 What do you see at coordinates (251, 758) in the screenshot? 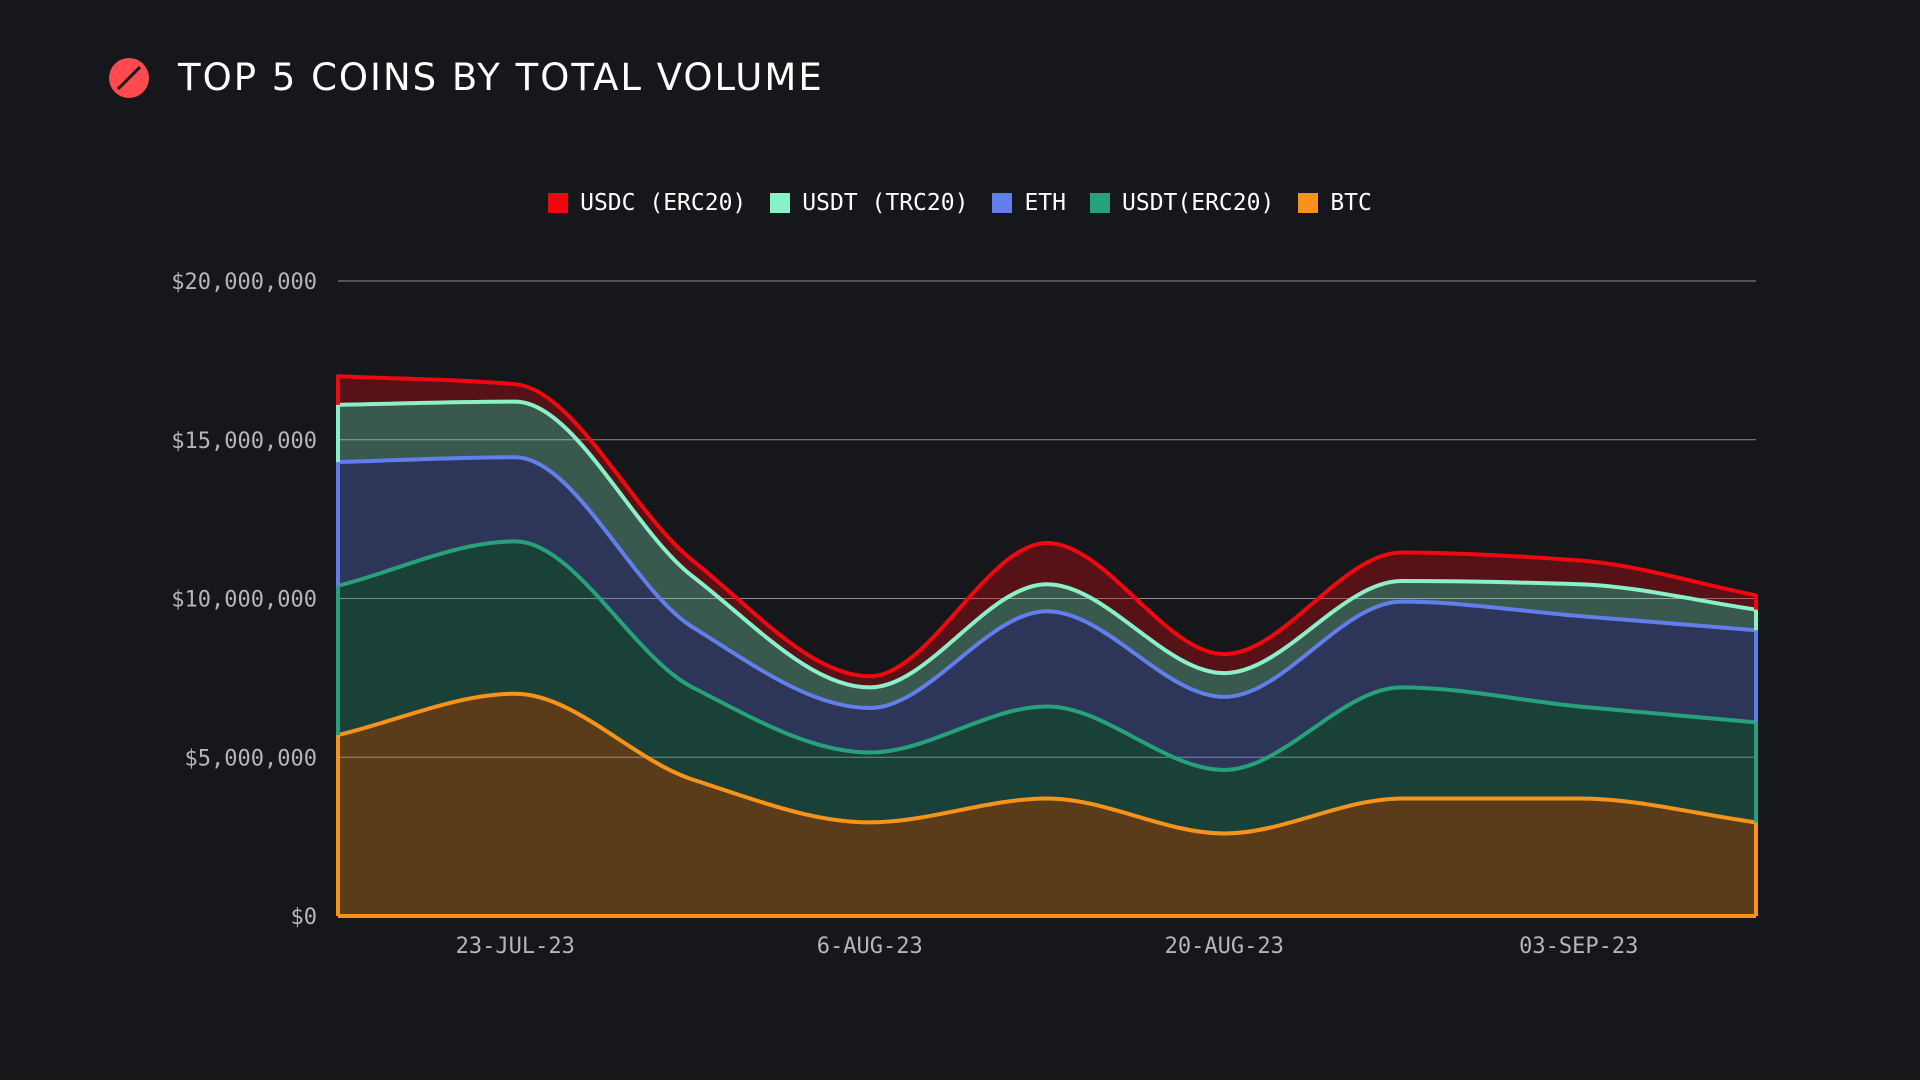
I see `y-tick-label: $5,000,000` at bounding box center [251, 758].